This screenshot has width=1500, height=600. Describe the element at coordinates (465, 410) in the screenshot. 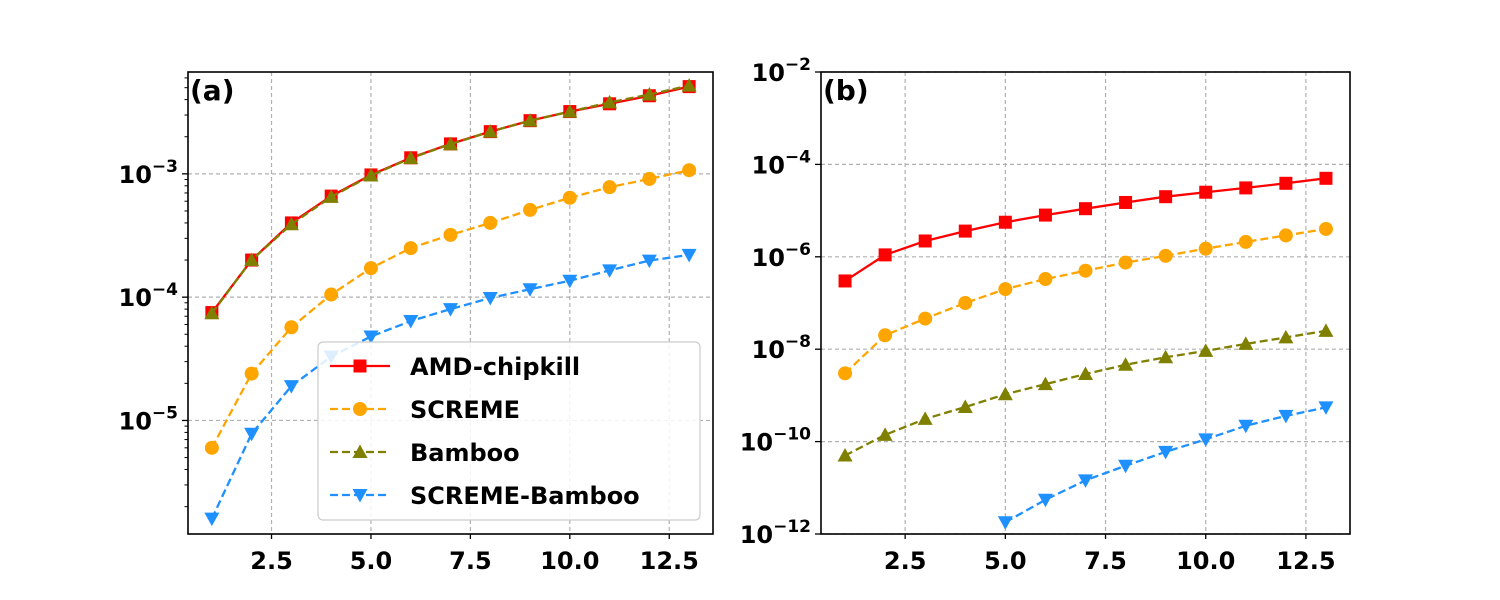

I see `legend-label: SCREME` at that location.